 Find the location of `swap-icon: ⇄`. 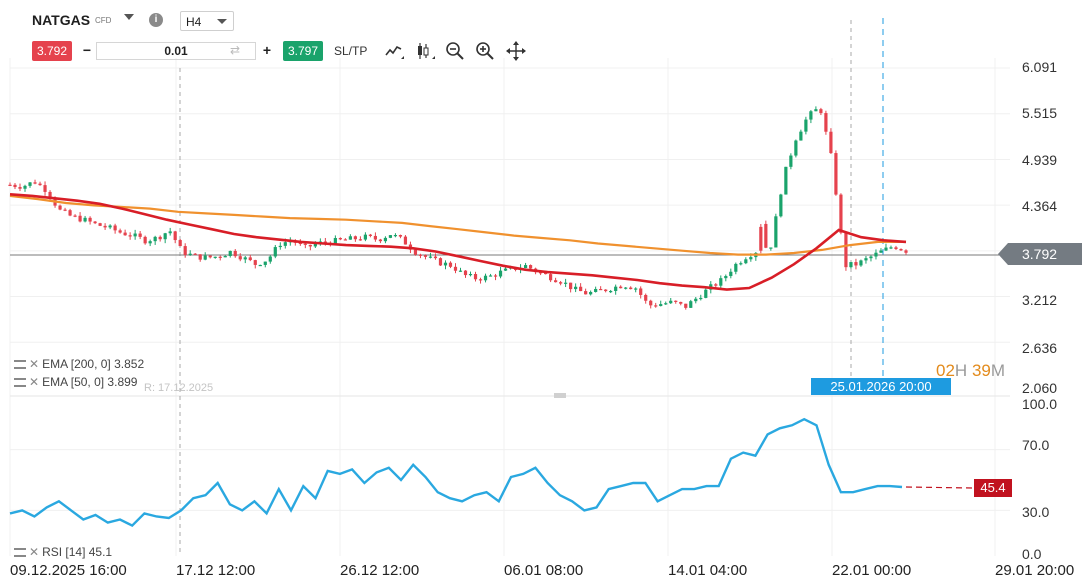

swap-icon: ⇄ is located at coordinates (235, 50).